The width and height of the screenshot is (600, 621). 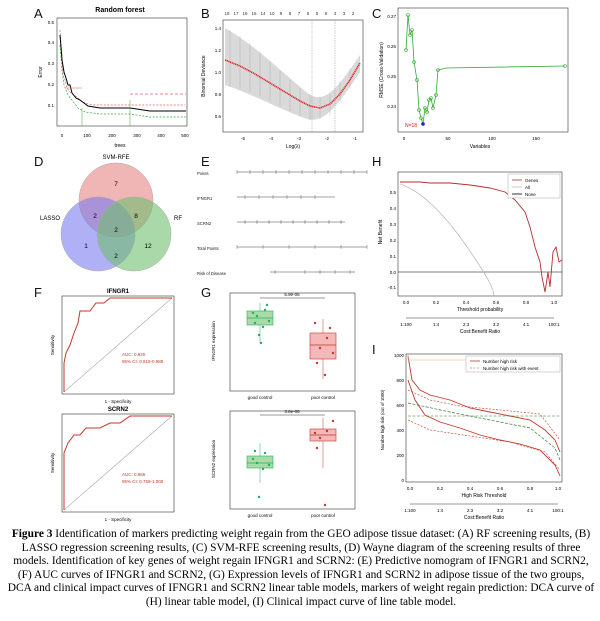 I want to click on panel-b-xtick: -1, so click(x=355, y=138).